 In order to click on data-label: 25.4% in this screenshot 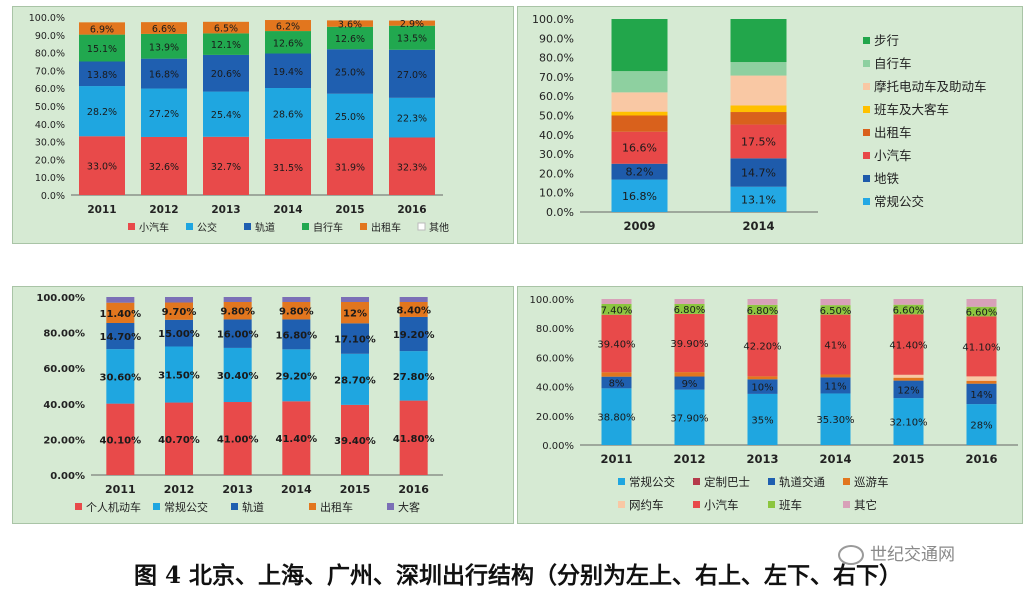, I will do `click(226, 115)`.